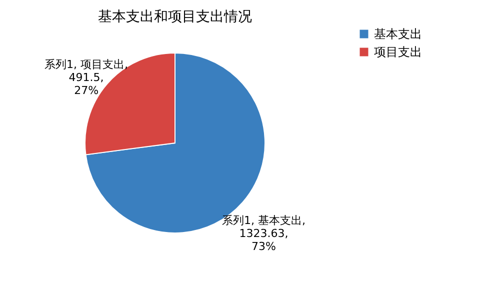 This screenshot has width=490, height=299. Describe the element at coordinates (398, 52) in the screenshot. I see `legend-label: 项目支出` at that location.